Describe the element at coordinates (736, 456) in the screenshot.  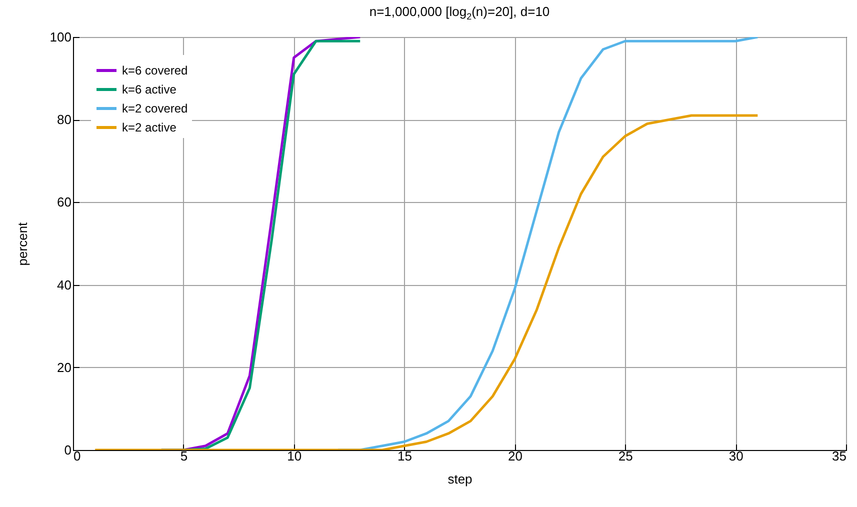
I see `x-tick-label: 30` at that location.